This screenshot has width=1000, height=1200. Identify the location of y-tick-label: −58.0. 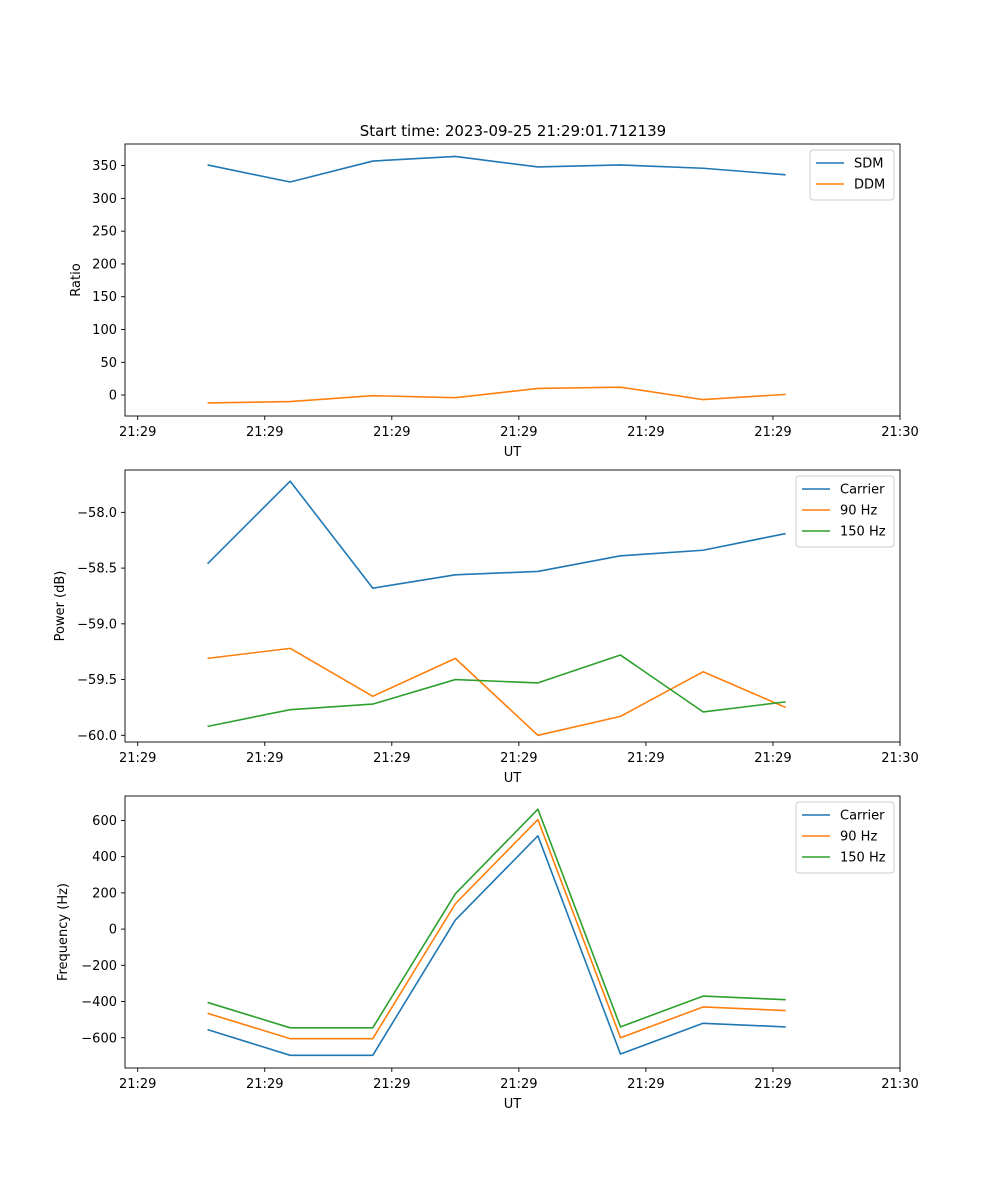
(97, 513).